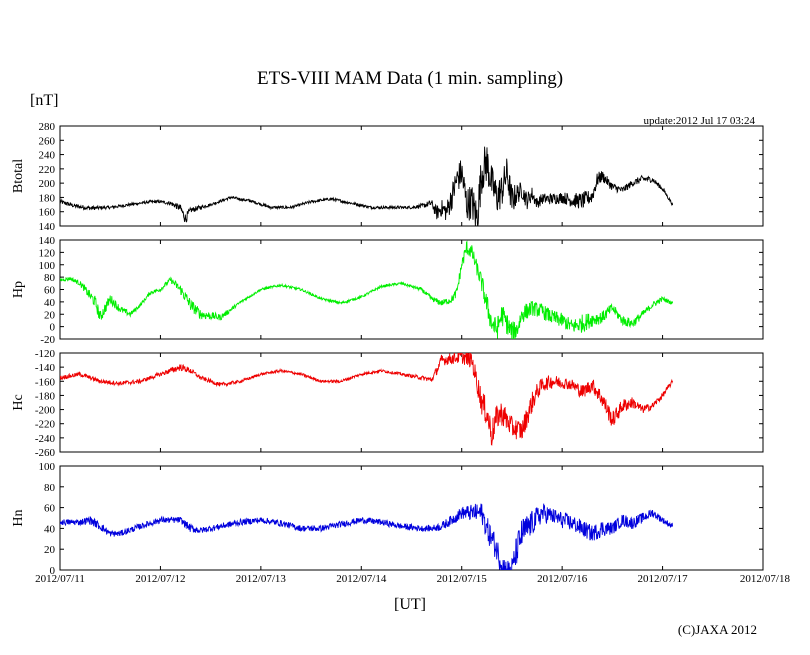  Describe the element at coordinates (18, 402) in the screenshot. I see `y-axis-label-hc: Hc` at that location.